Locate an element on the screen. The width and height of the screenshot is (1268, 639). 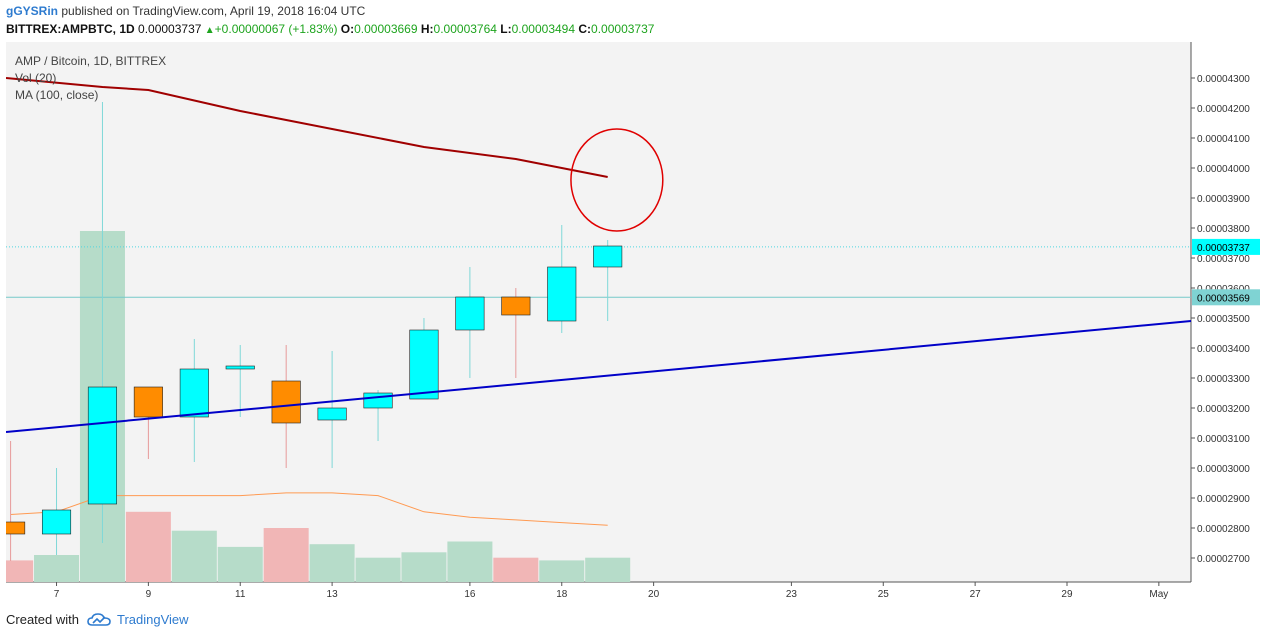
legend-volume: Vol (20) is located at coordinates (36, 78).